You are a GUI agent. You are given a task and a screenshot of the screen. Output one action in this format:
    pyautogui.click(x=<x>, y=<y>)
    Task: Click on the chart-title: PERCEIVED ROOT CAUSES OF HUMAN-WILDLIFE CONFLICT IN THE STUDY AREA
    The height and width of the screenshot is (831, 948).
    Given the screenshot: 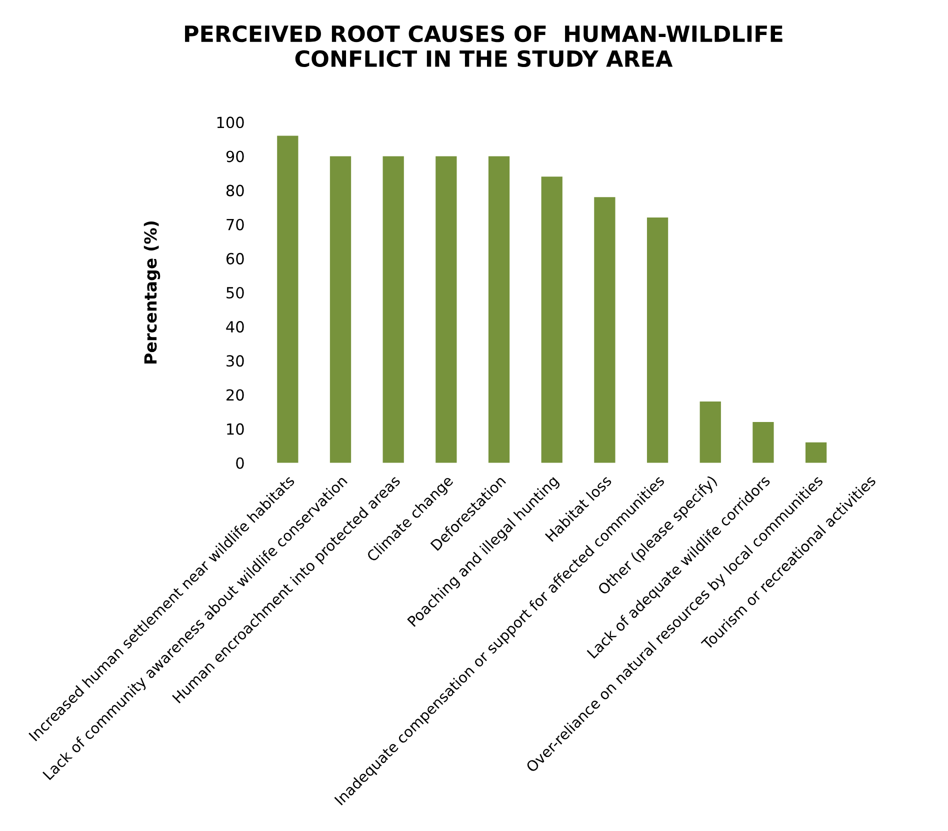 What is the action you would take?
    pyautogui.click(x=483, y=46)
    